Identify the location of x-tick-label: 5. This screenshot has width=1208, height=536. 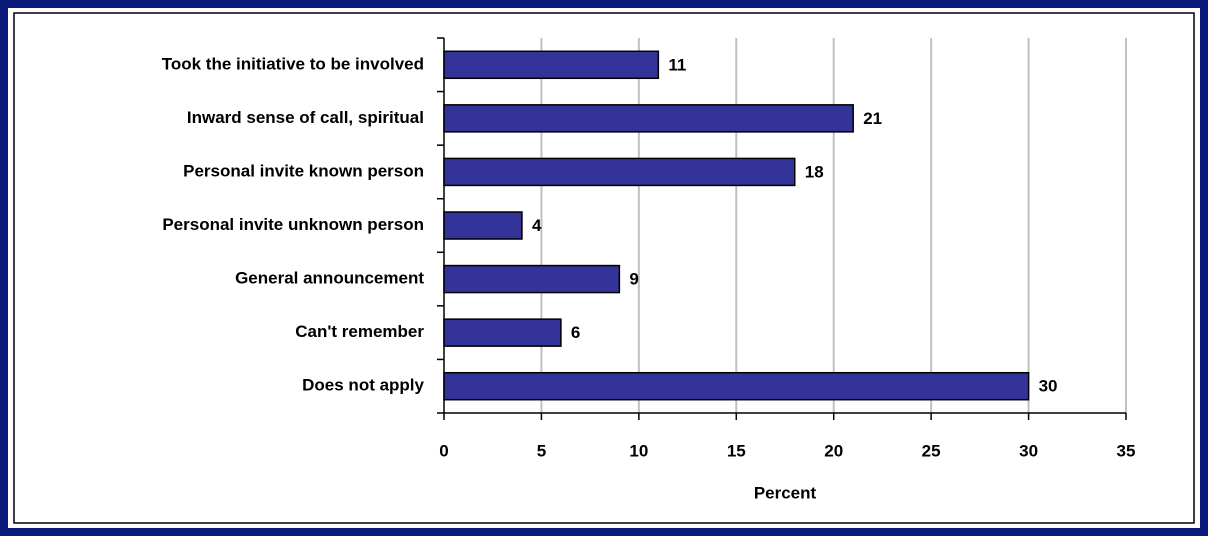
(541, 450).